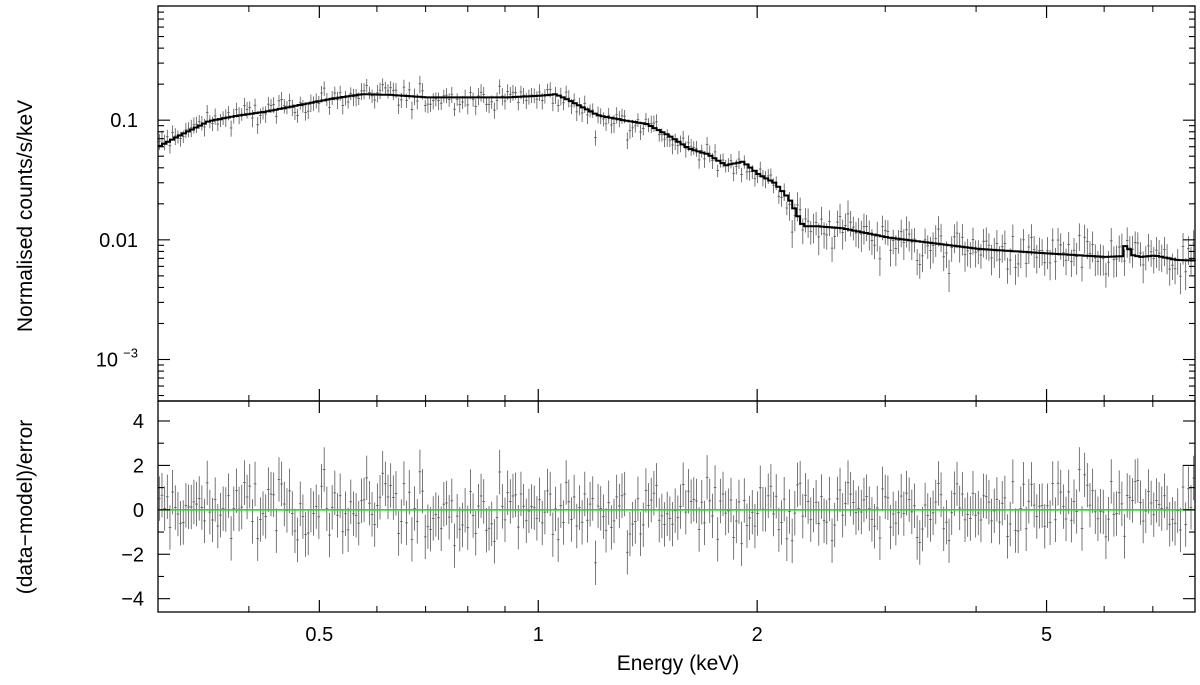 Image resolution: width=1200 pixels, height=685 pixels. What do you see at coordinates (319, 635) in the screenshot?
I see `x-tick-label: 0.5` at bounding box center [319, 635].